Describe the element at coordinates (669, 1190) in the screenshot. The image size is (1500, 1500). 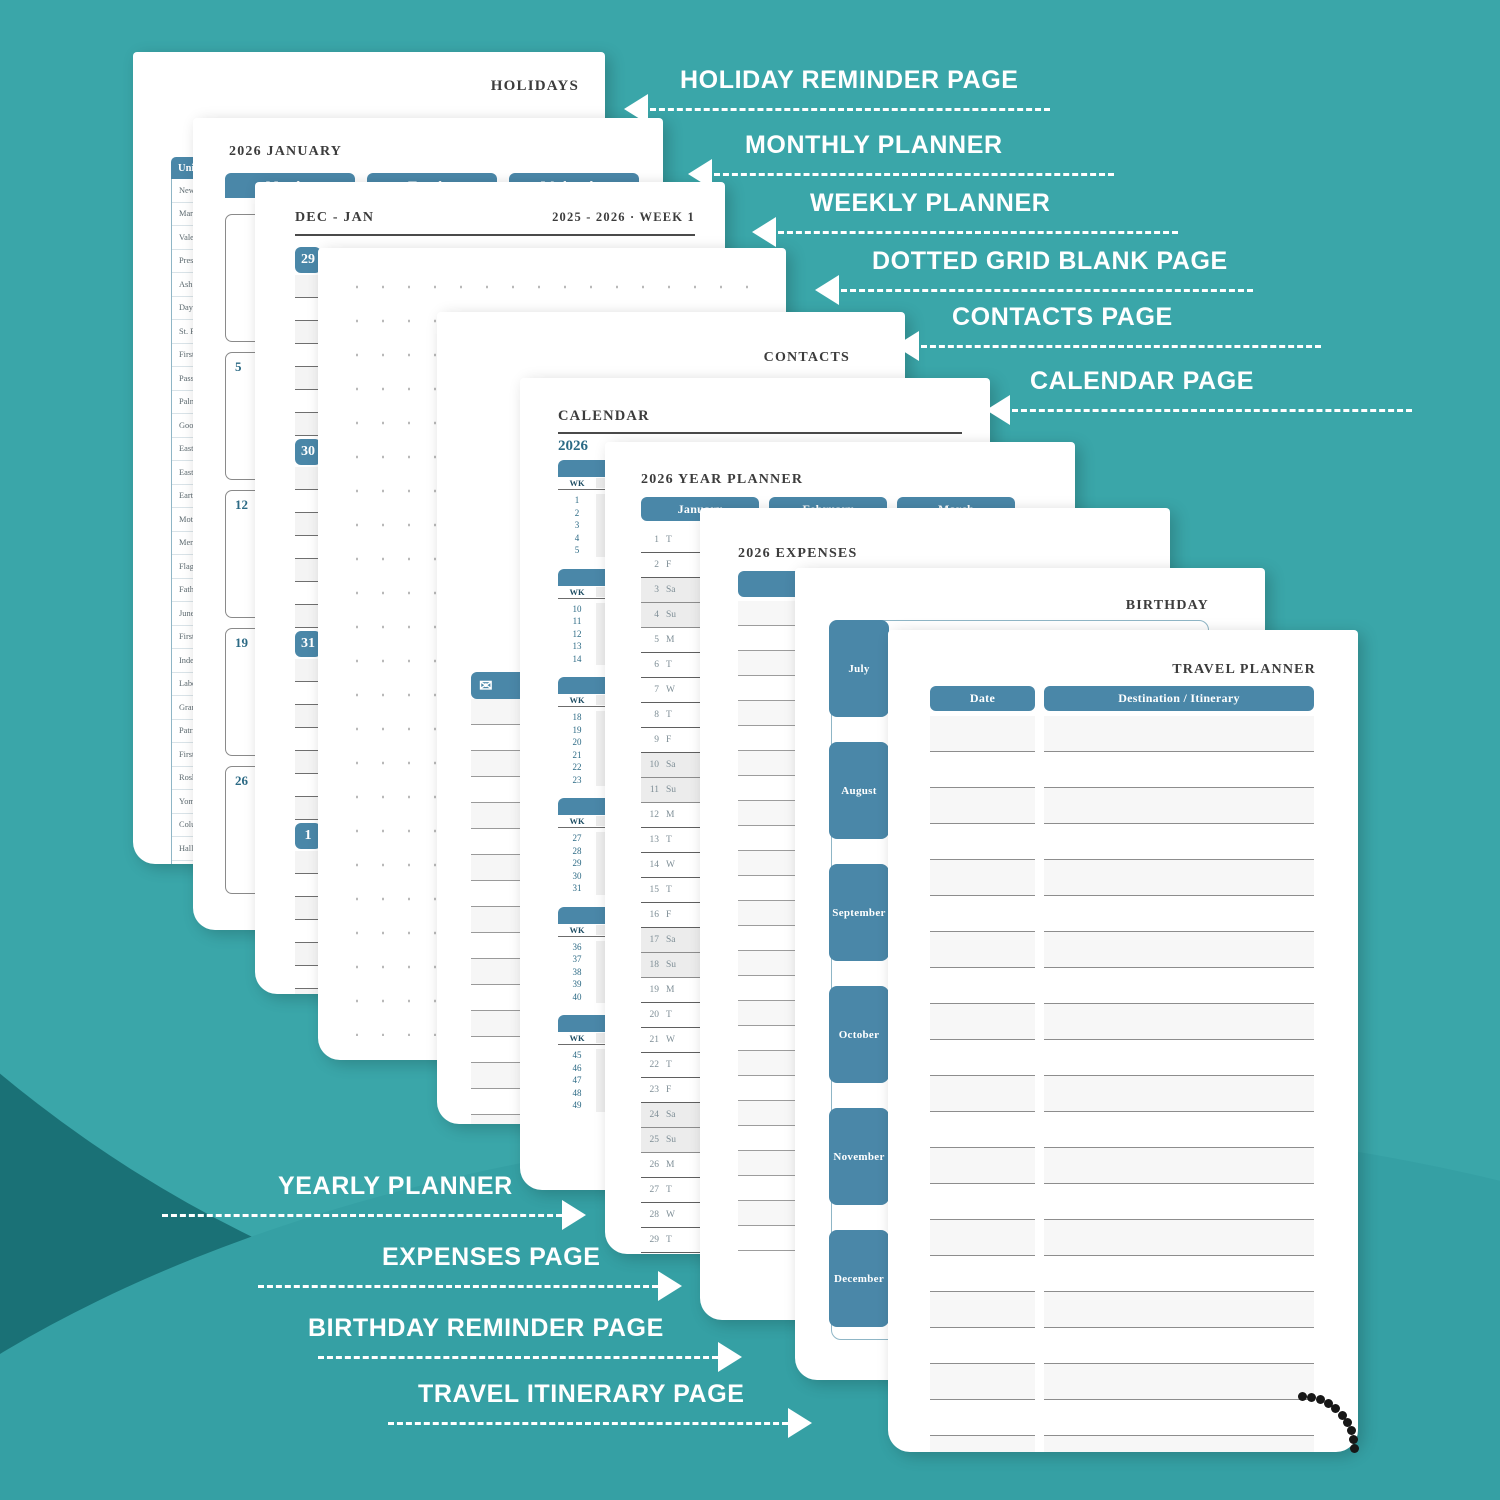
I see `year-day-weekday: T` at that location.